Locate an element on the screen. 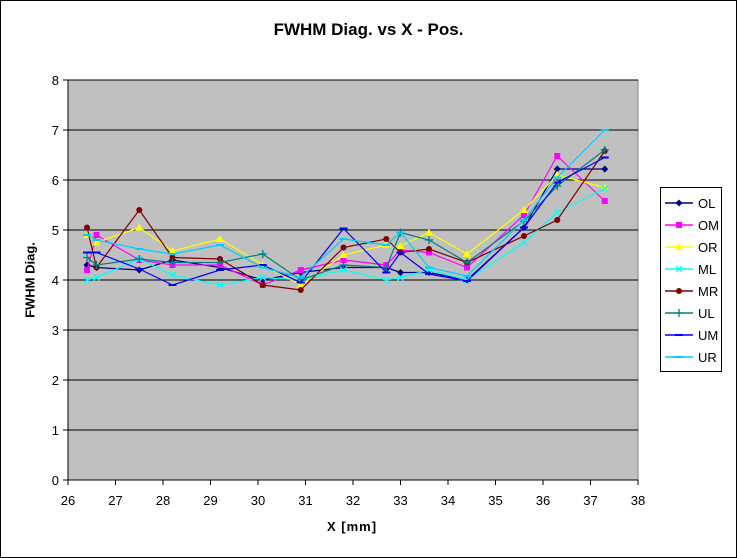 The width and height of the screenshot is (737, 558). series-or is located at coordinates (346, 229).